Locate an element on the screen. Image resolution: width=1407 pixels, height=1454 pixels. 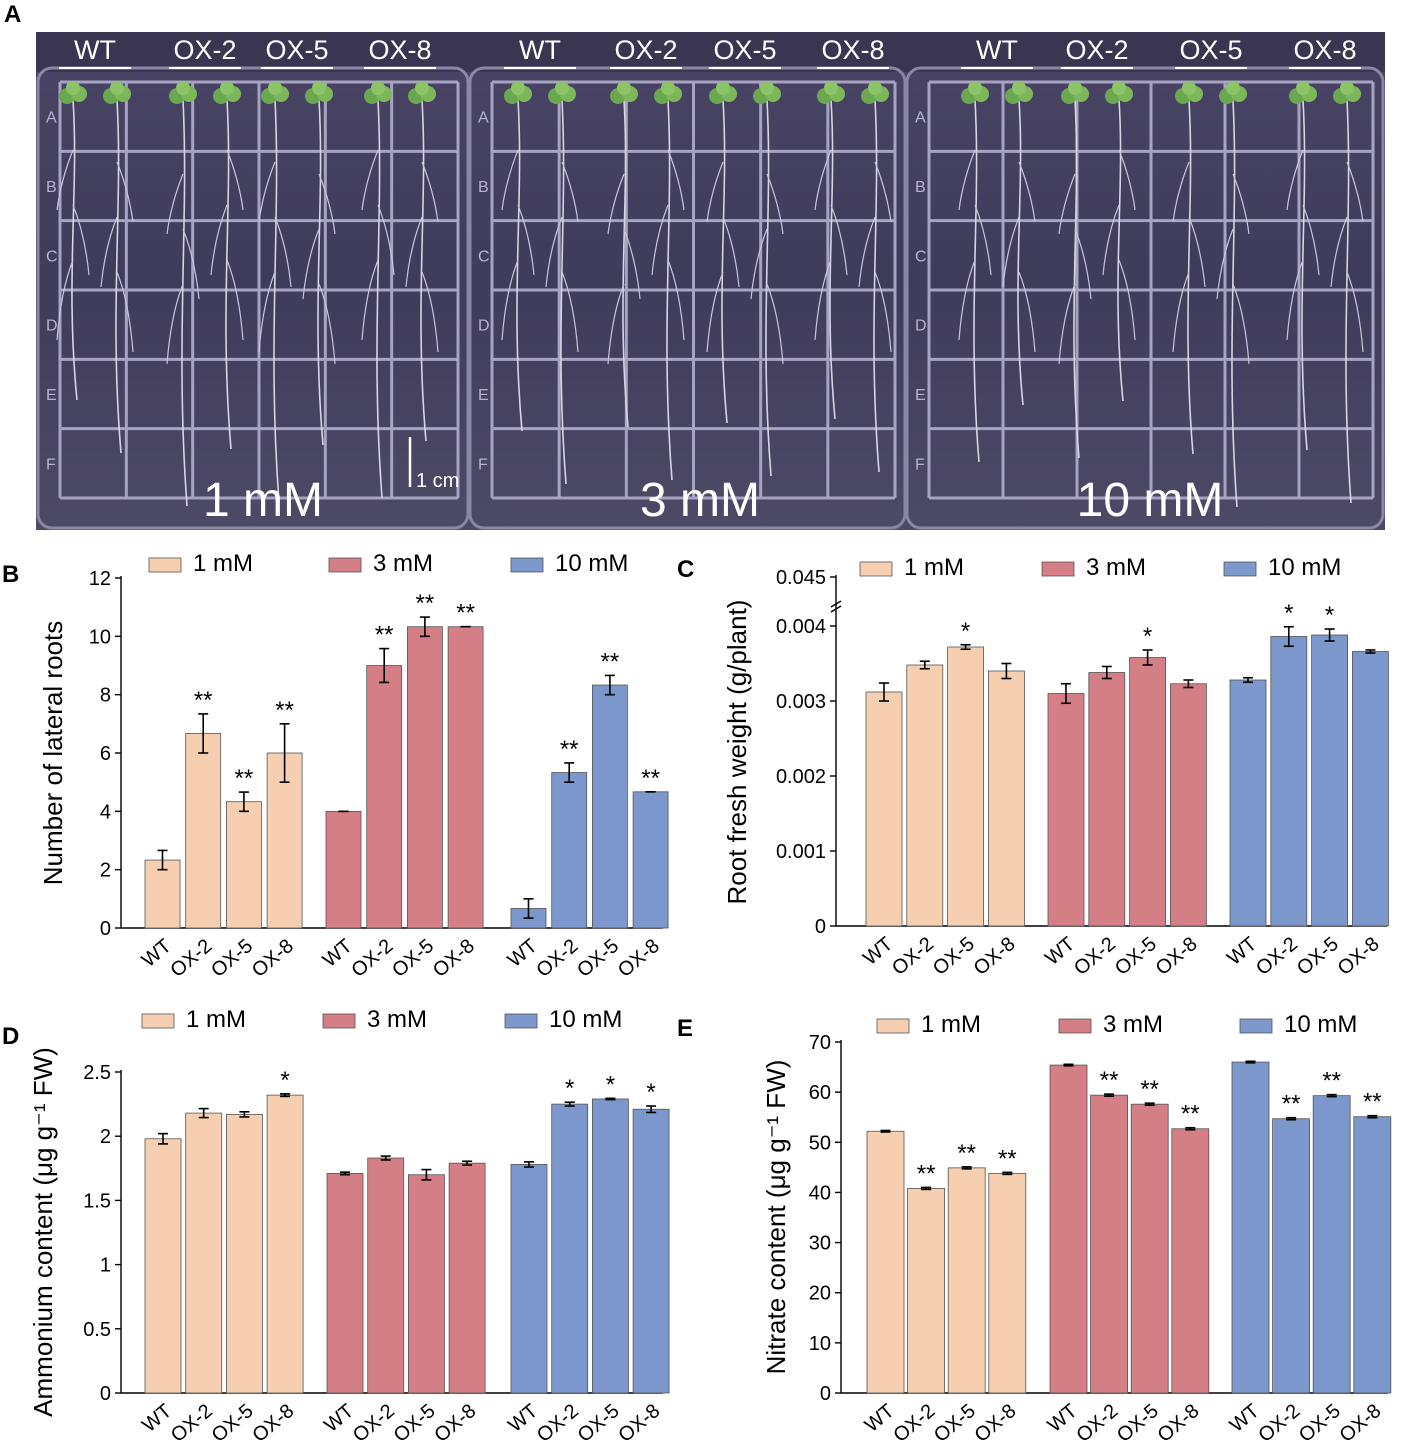
y-tick-label: 0 is located at coordinates (105, 929).